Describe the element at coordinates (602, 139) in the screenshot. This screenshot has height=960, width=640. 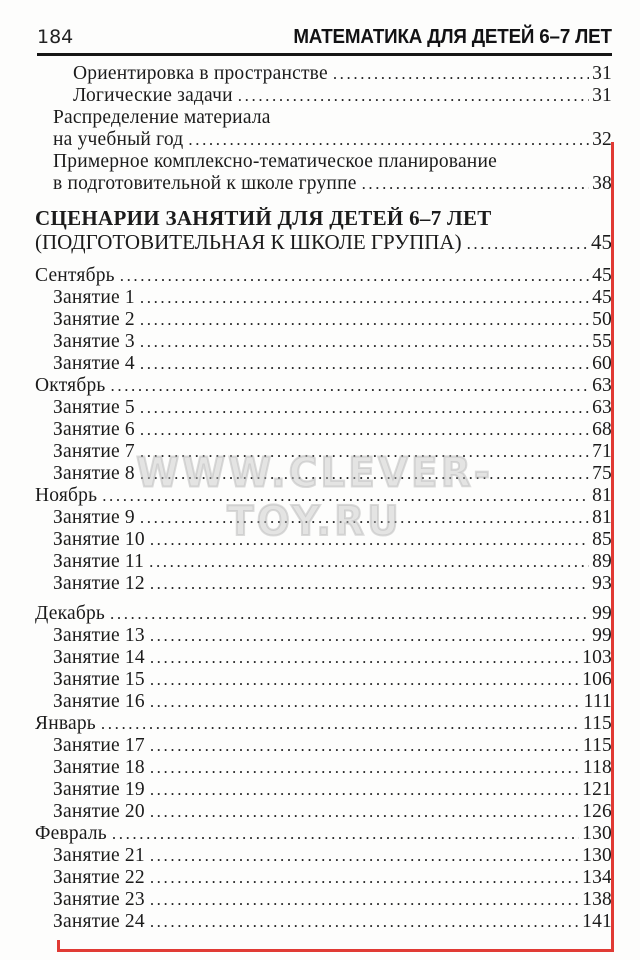
I see `toc-page-number: 32` at that location.